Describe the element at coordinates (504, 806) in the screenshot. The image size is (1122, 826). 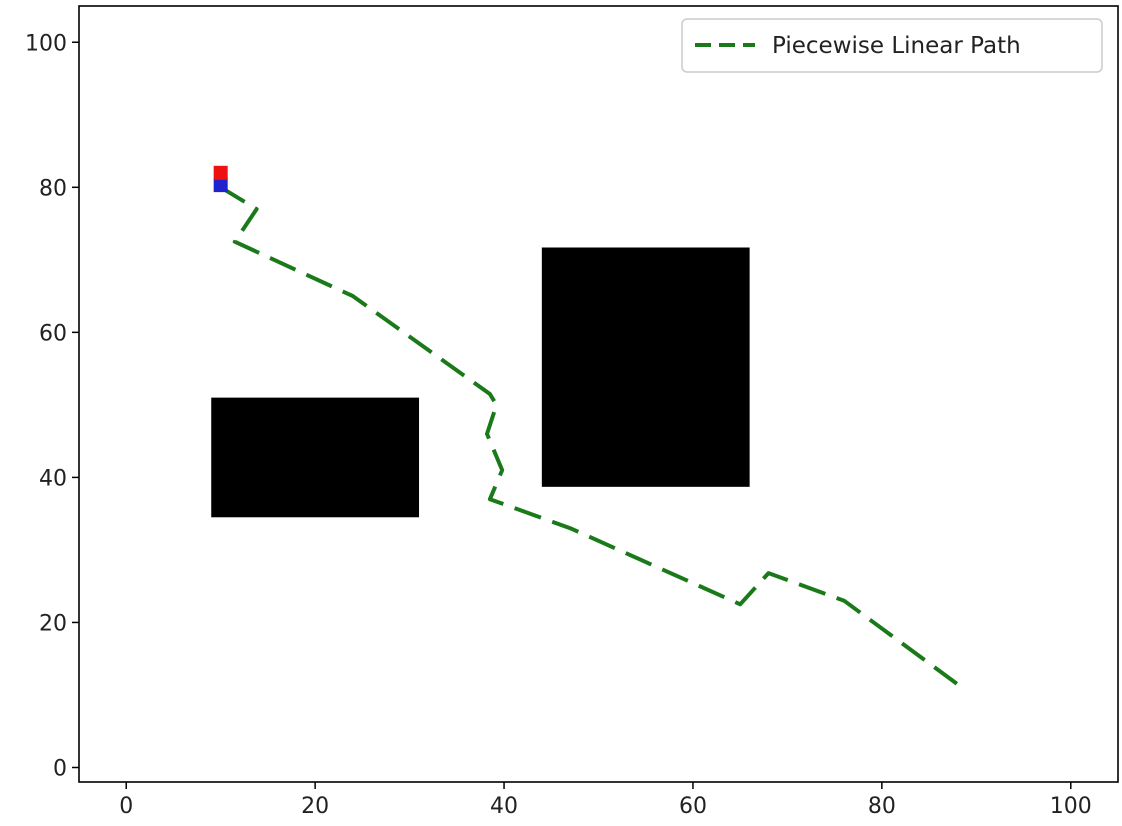
I see `x-tick-label-40: 40` at that location.